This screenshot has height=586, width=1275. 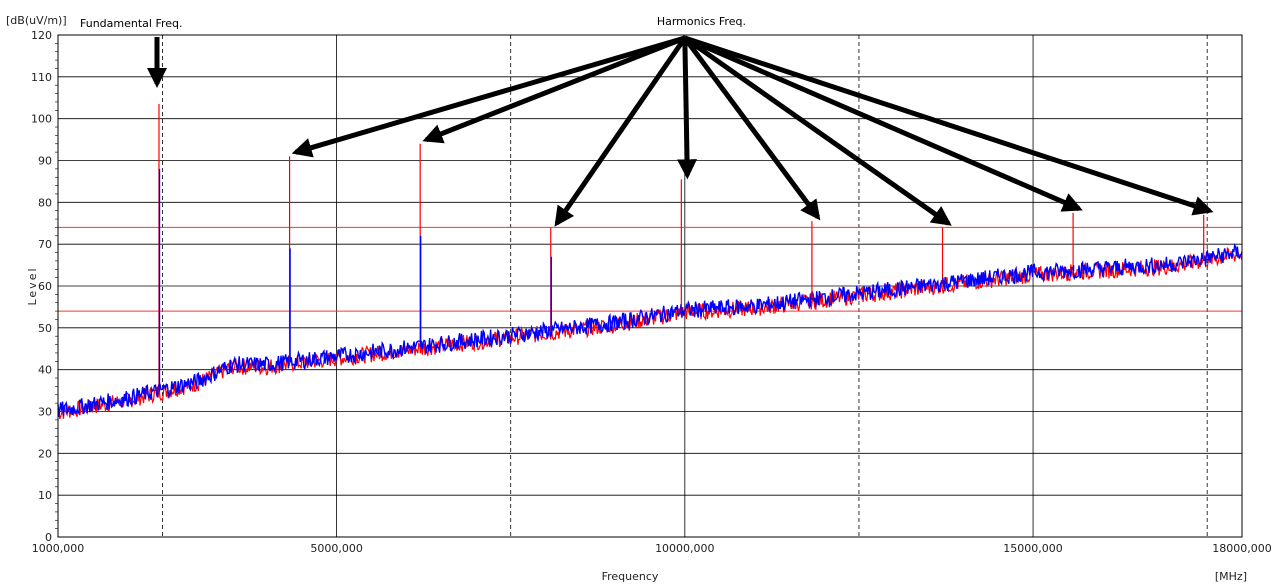 What do you see at coordinates (45, 495) in the screenshot?
I see `y-tick-label: 10` at bounding box center [45, 495].